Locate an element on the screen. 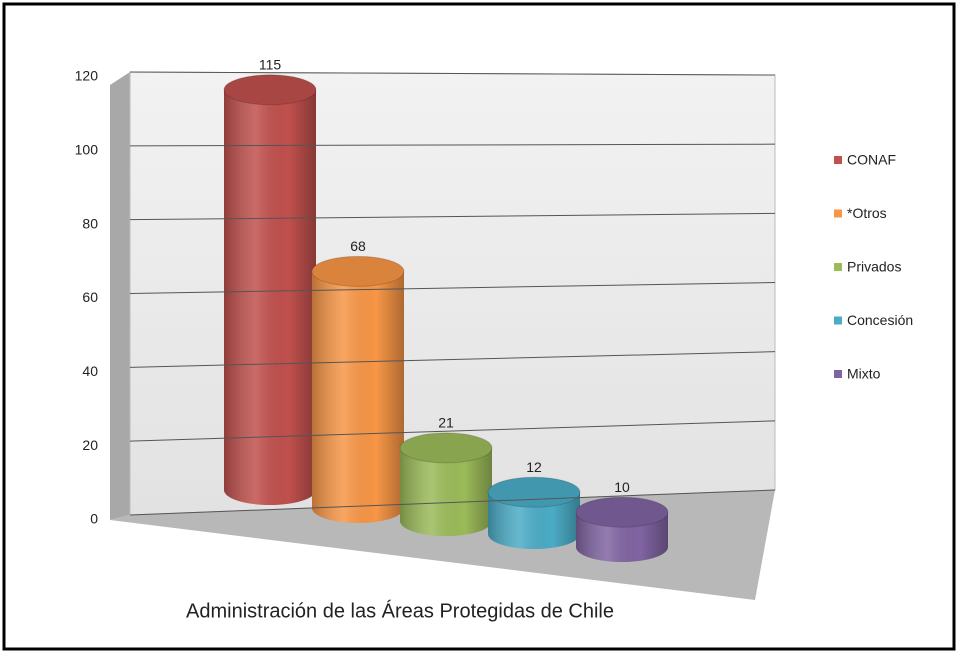  legend-label: Privados is located at coordinates (874, 267).